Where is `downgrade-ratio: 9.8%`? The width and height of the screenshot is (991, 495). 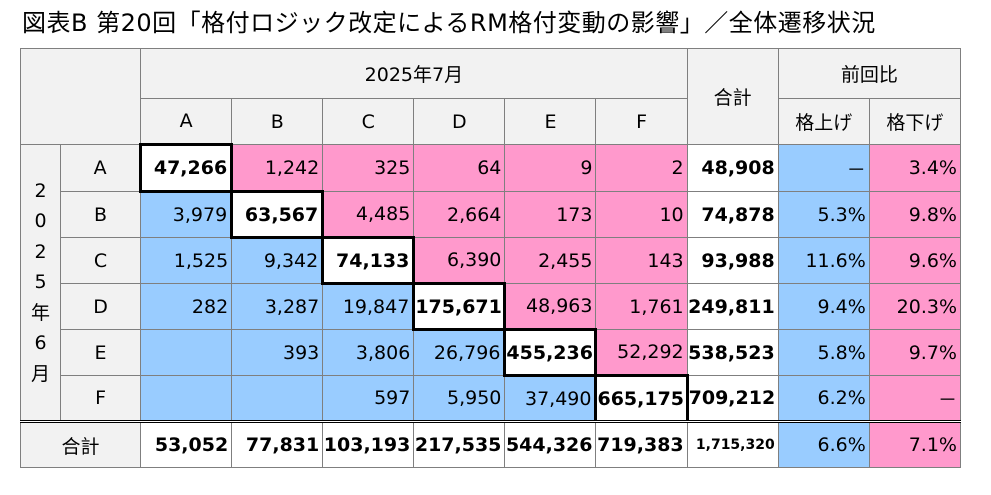 downgrade-ratio: 9.8% is located at coordinates (915, 214).